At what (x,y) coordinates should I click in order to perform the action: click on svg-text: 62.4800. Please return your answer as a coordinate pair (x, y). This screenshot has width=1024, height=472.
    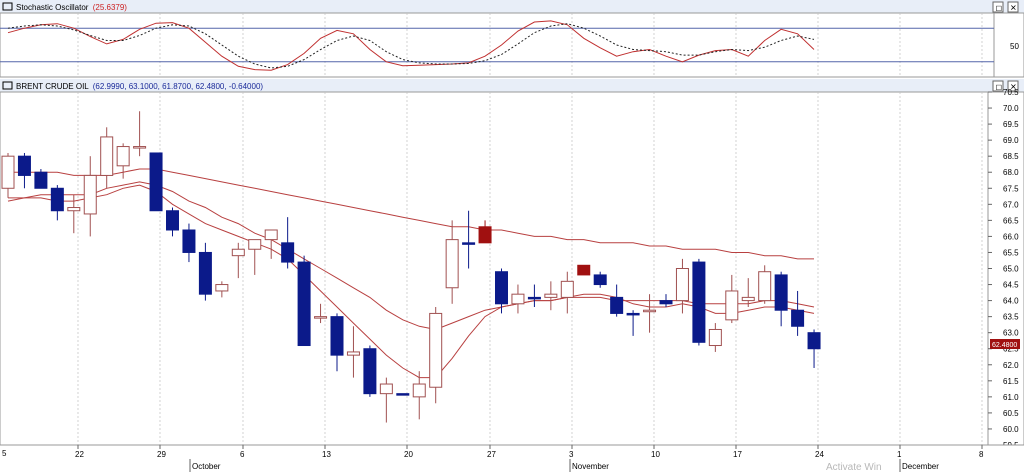
    Looking at the image, I should click on (1004, 345).